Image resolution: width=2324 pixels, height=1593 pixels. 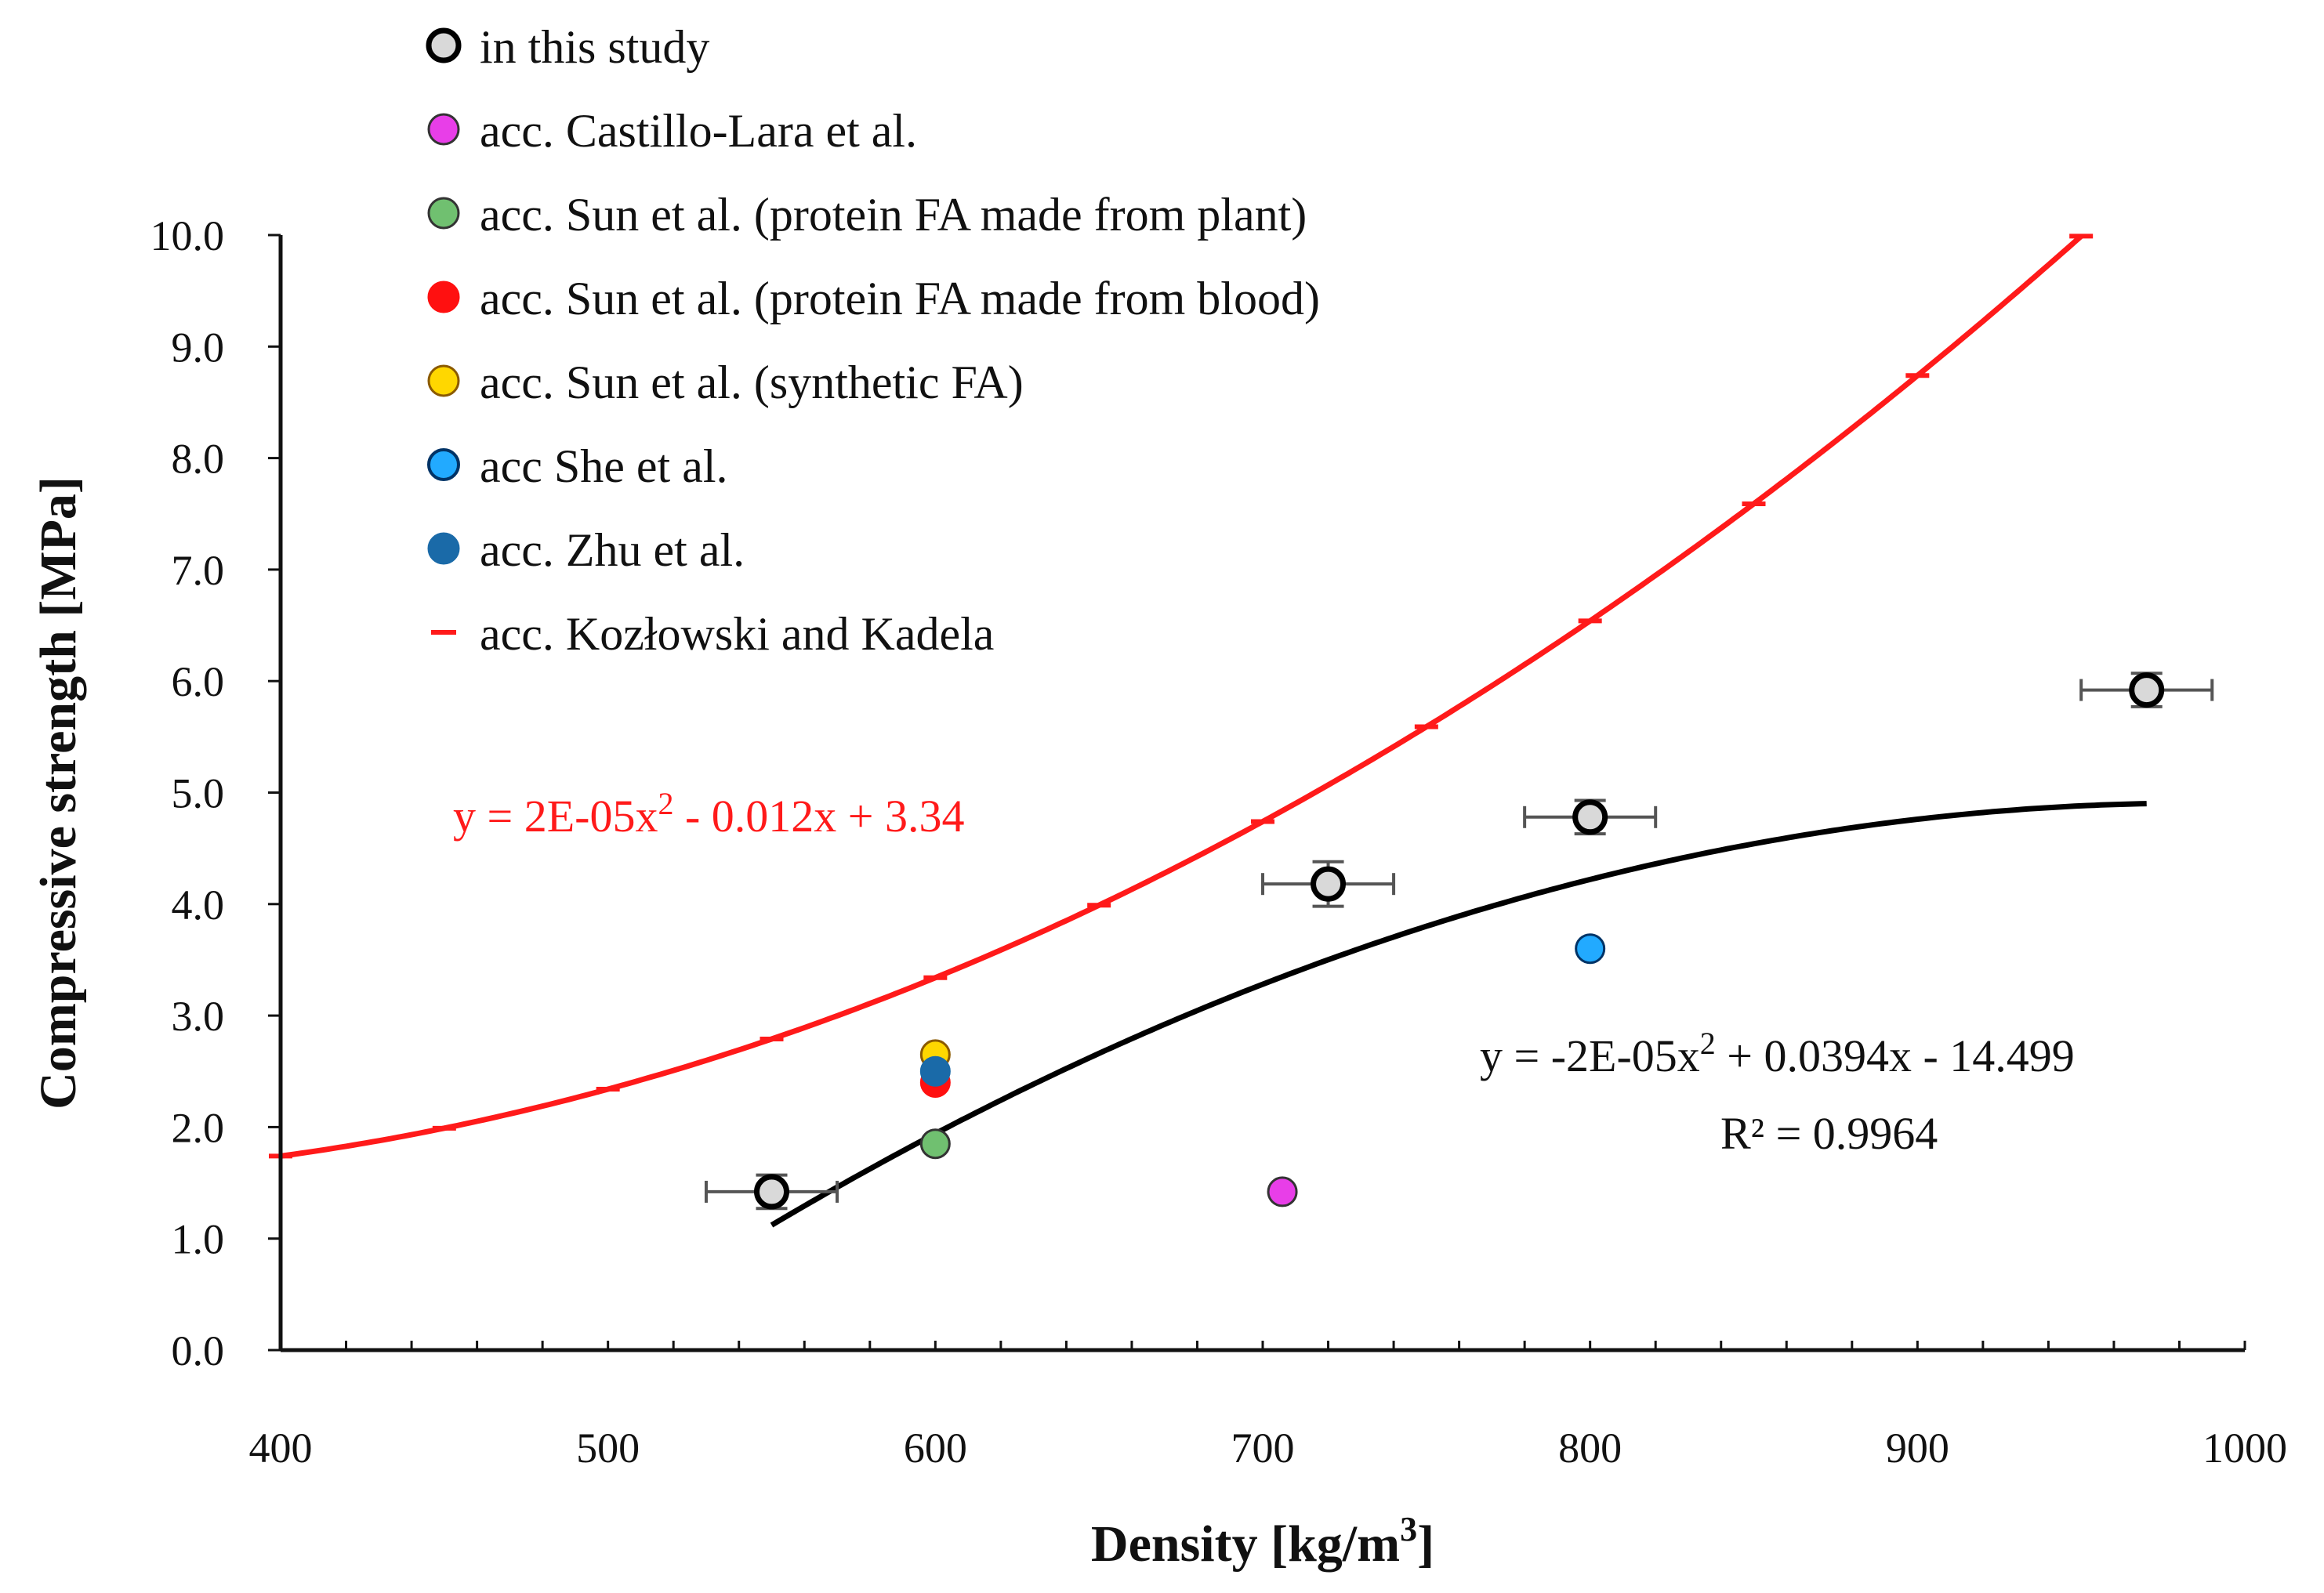 I want to click on y-tick-label: 10.0, so click(x=187, y=235).